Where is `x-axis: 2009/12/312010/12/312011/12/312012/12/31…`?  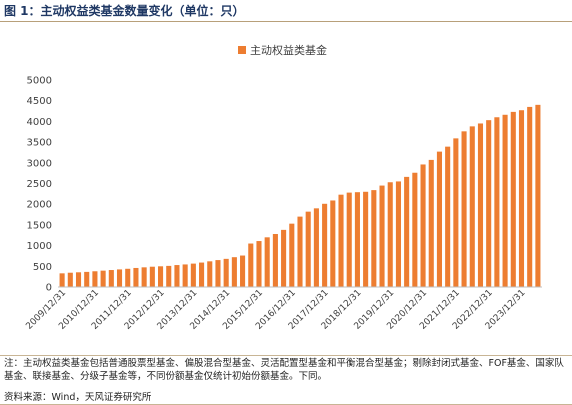 x-axis: 2009/12/312010/12/312011/12/312012/12/31… is located at coordinates (275, 310).